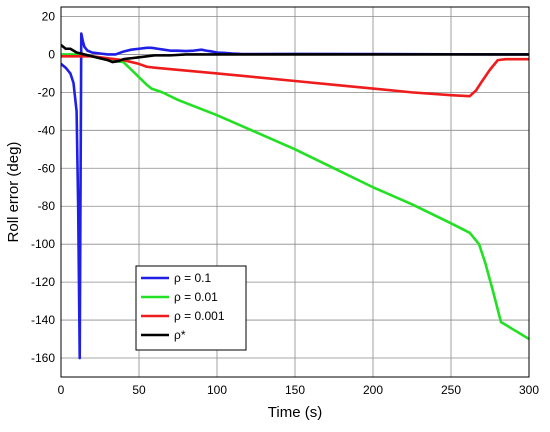  Describe the element at coordinates (43, 320) in the screenshot. I see `y-tick-label: -140` at that location.